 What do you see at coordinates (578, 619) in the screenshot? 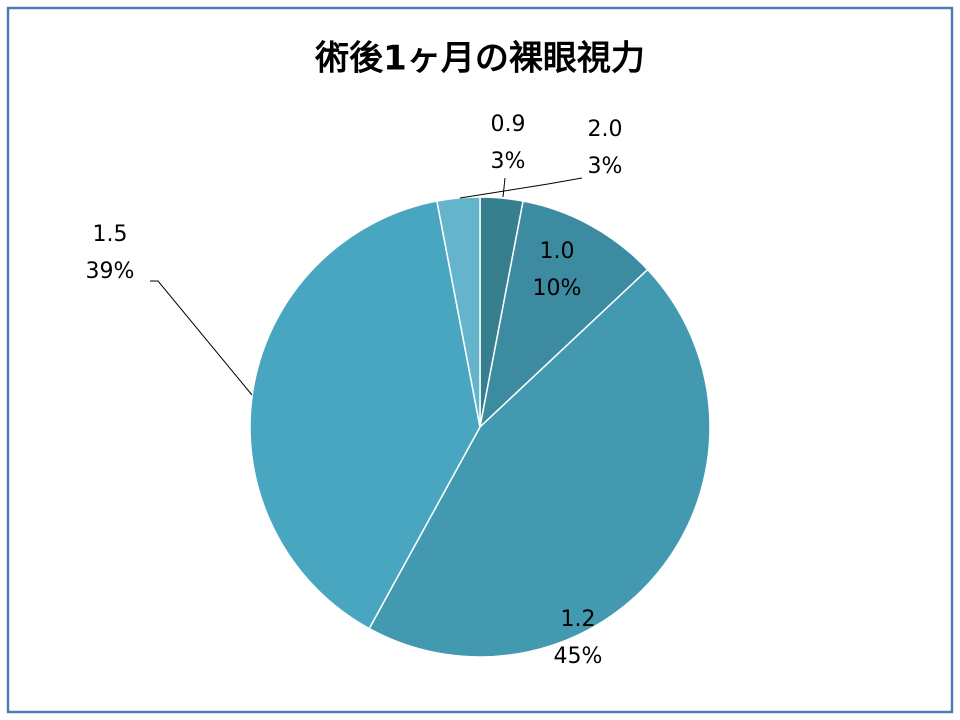
I see `slice-category-label: 1.2` at bounding box center [578, 619].